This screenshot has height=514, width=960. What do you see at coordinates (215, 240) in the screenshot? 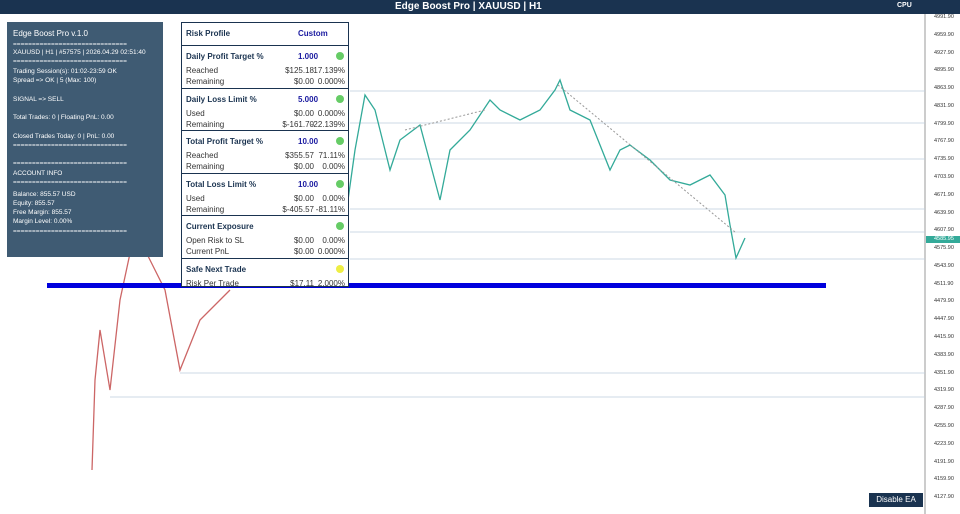
I see `row-label: Open Risk to SL` at bounding box center [215, 240].